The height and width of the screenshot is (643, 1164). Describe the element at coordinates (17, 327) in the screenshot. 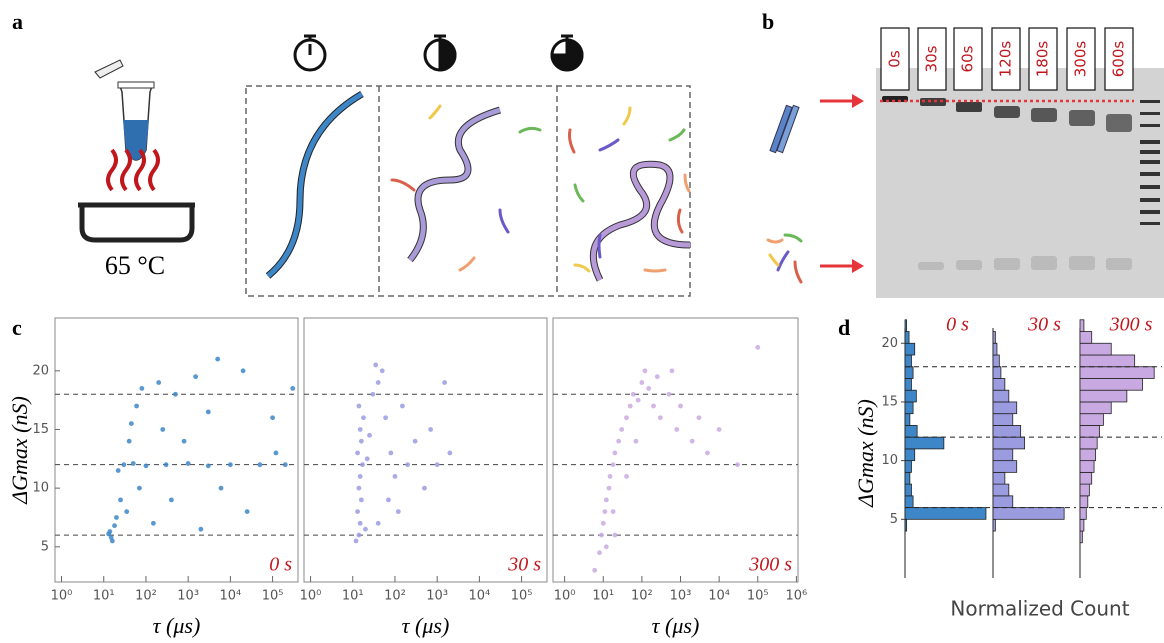

I see `panel-label: c` at that location.